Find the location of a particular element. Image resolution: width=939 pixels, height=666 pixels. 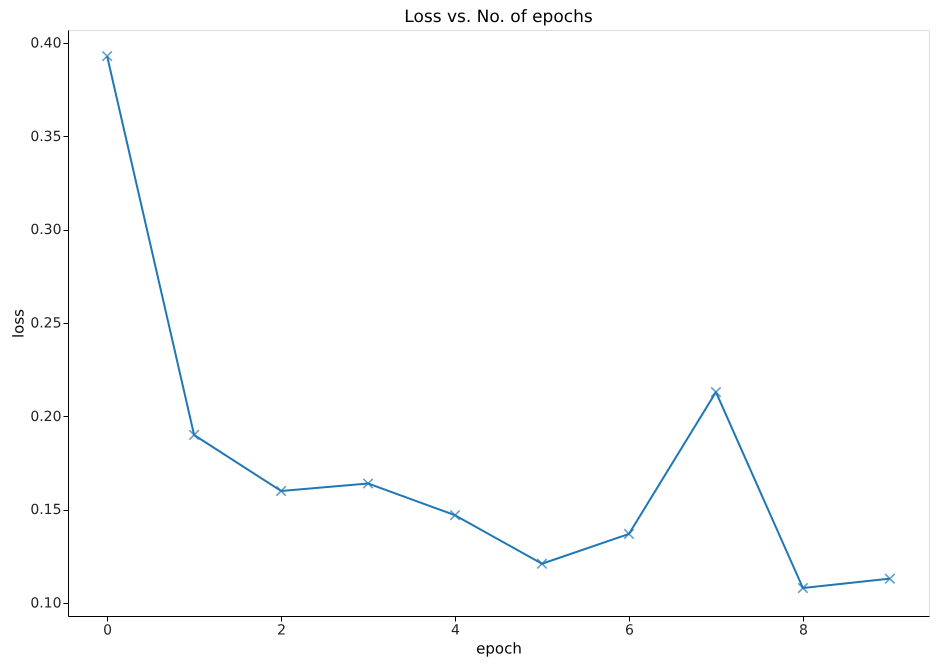

x-axis-title: epoch is located at coordinates (499, 649).